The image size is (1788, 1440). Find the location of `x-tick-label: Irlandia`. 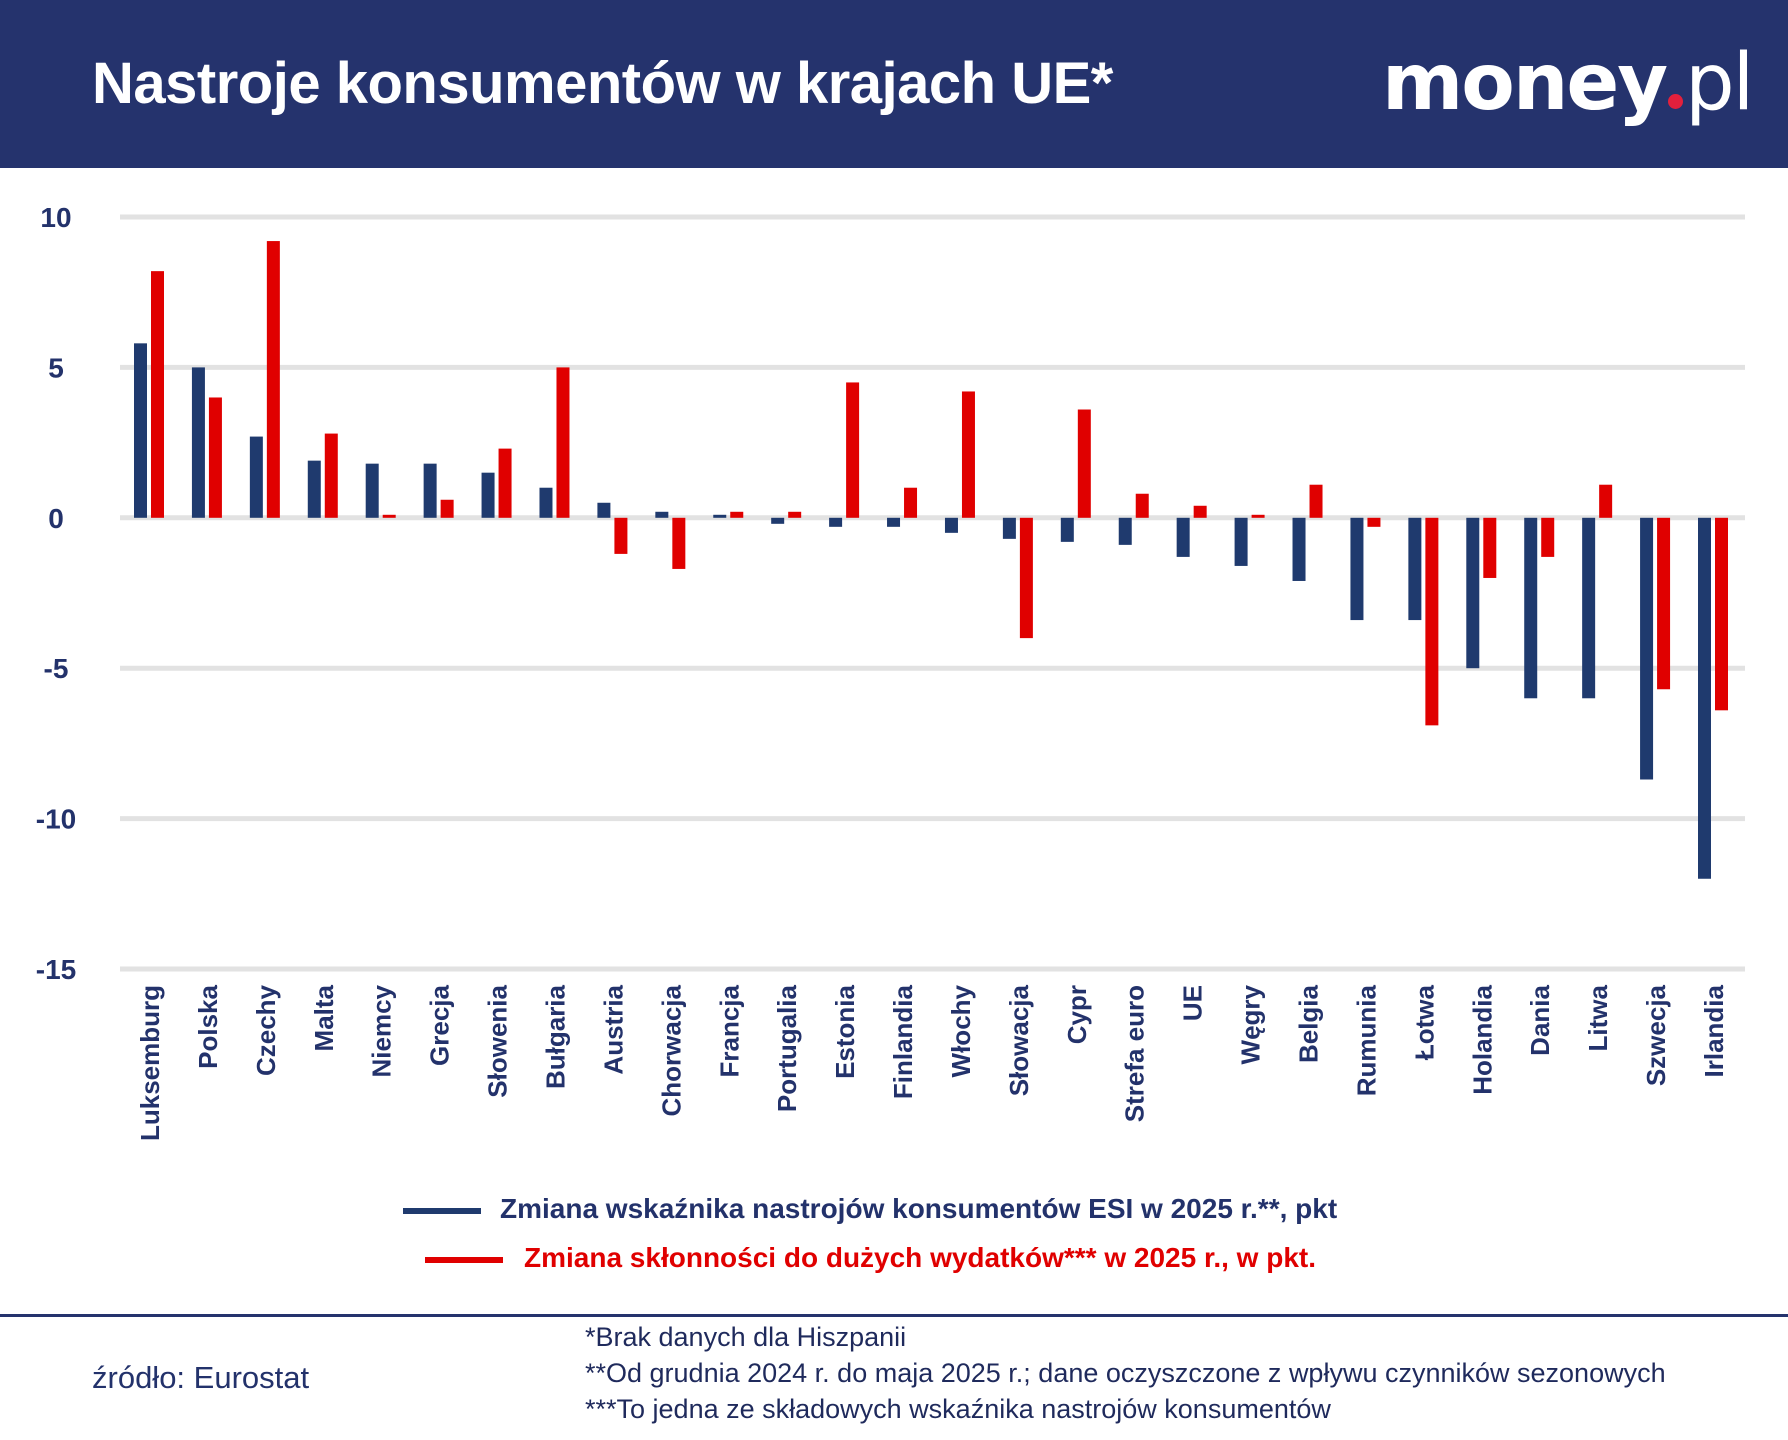

x-tick-label: Irlandia is located at coordinates (1714, 1030).